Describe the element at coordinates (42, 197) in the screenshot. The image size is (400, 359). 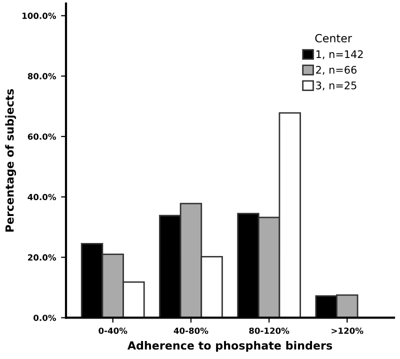
I see `y-tick-label: 40.0%` at that location.